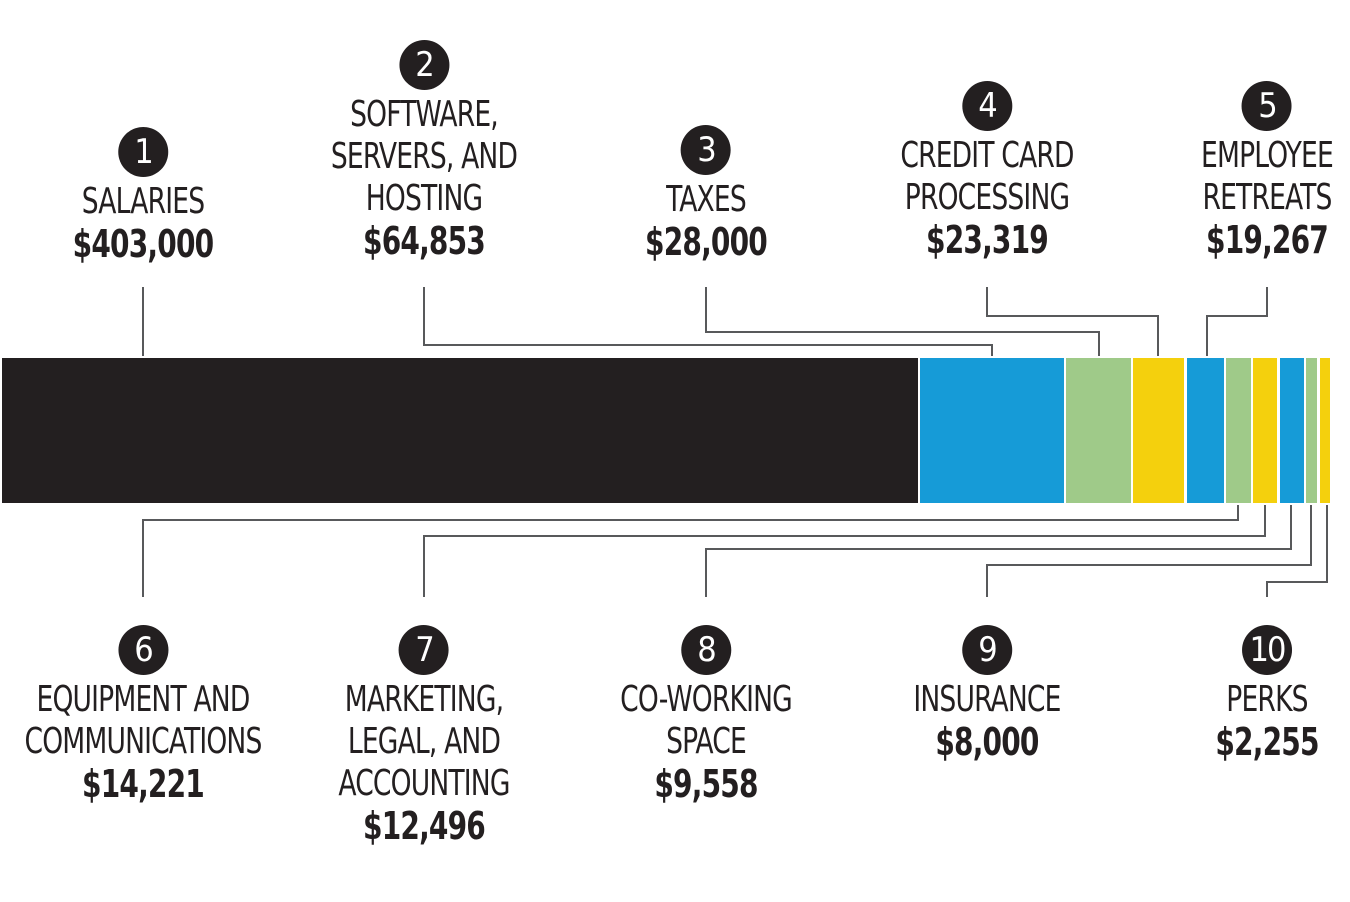  What do you see at coordinates (986, 650) in the screenshot?
I see `number-badge: 9` at bounding box center [986, 650].